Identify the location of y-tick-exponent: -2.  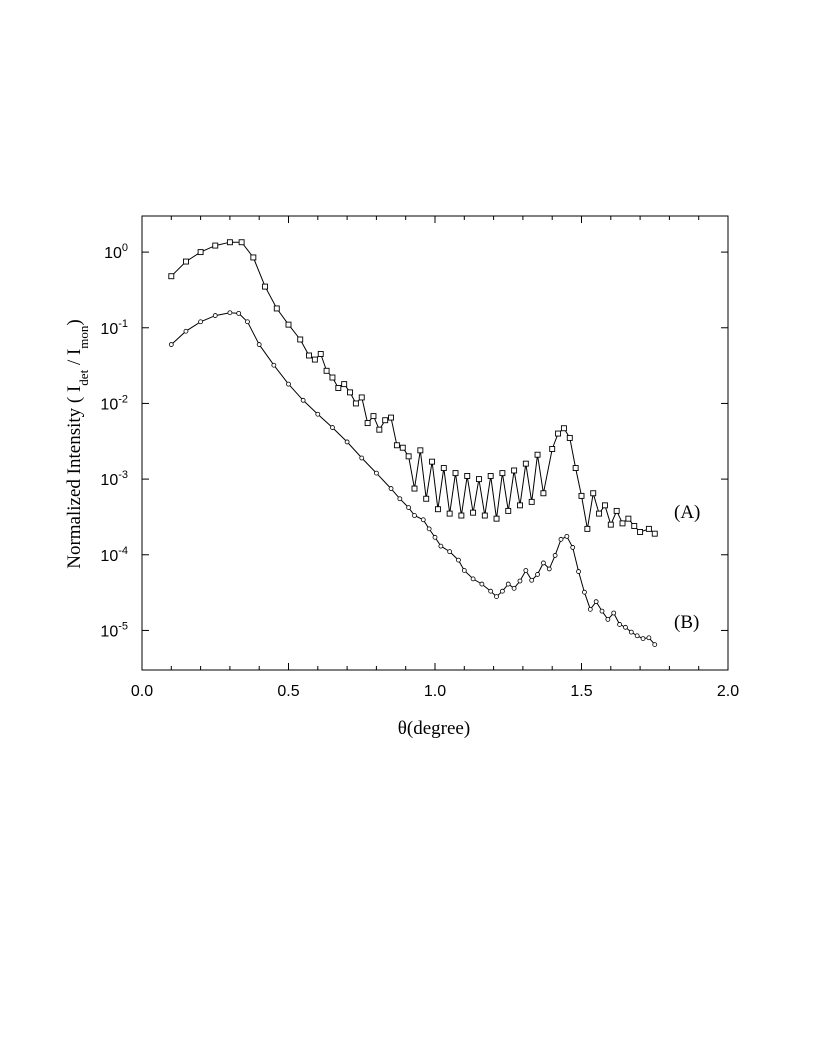
(123, 399).